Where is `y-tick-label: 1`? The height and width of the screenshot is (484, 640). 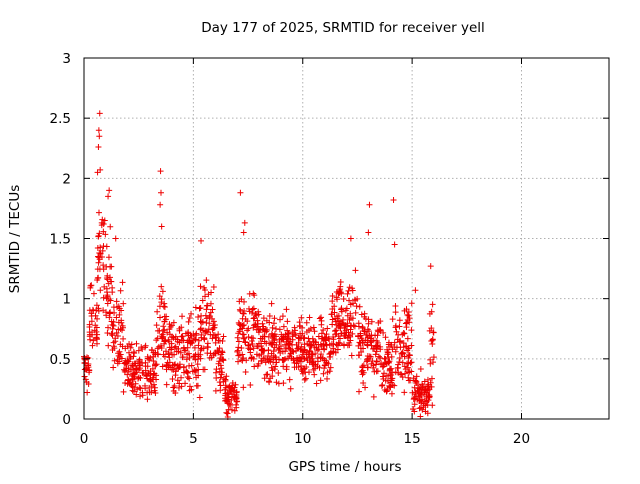
y-tick-label: 1 is located at coordinates (66, 300).